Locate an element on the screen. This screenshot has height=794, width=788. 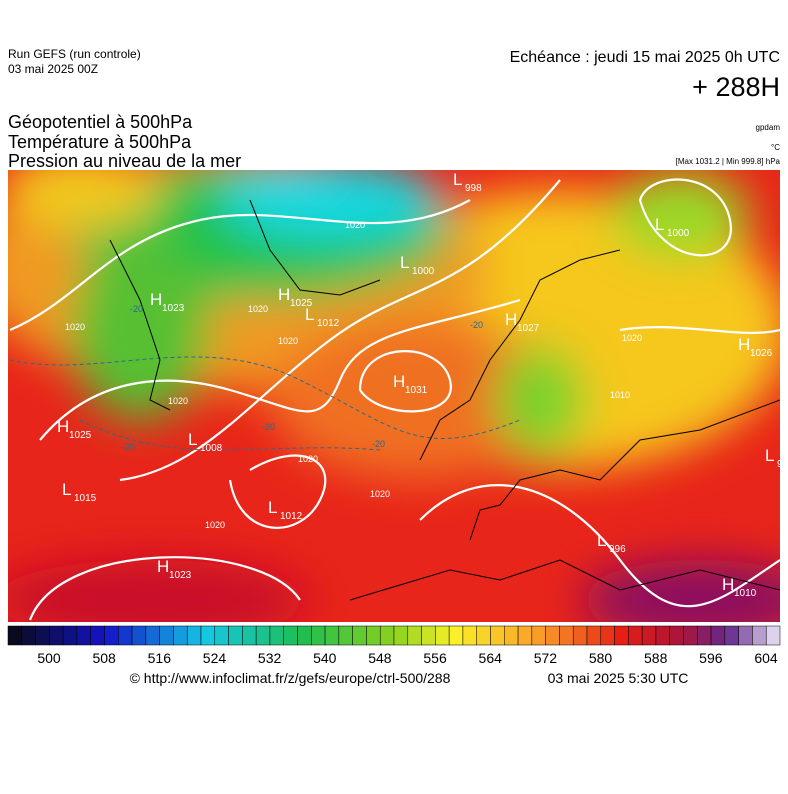
isobar-label: 1010 is located at coordinates (620, 395).